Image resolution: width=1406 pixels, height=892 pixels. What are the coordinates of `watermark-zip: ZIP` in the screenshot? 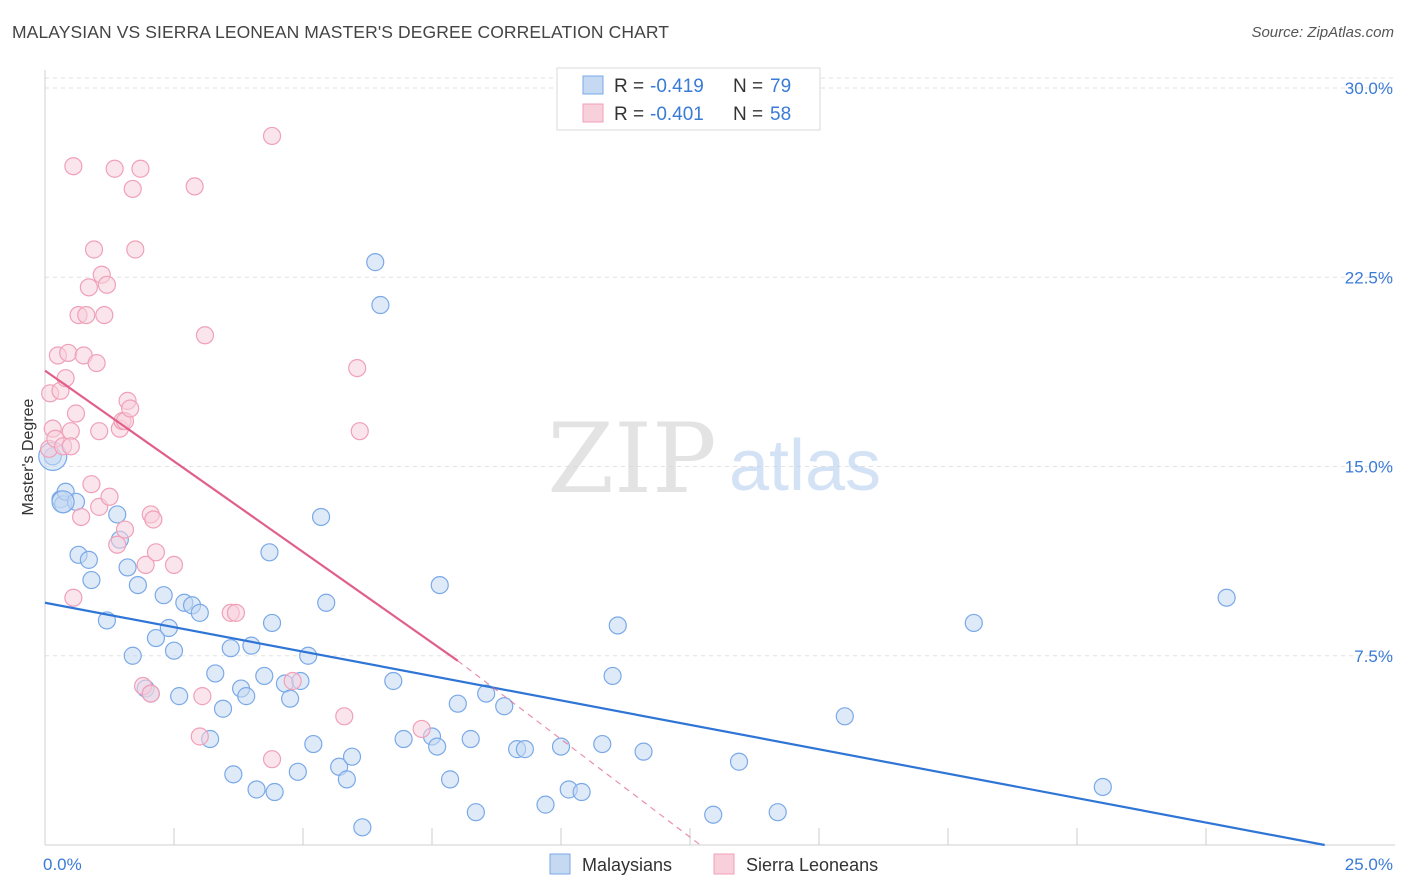 It's located at (631, 459).